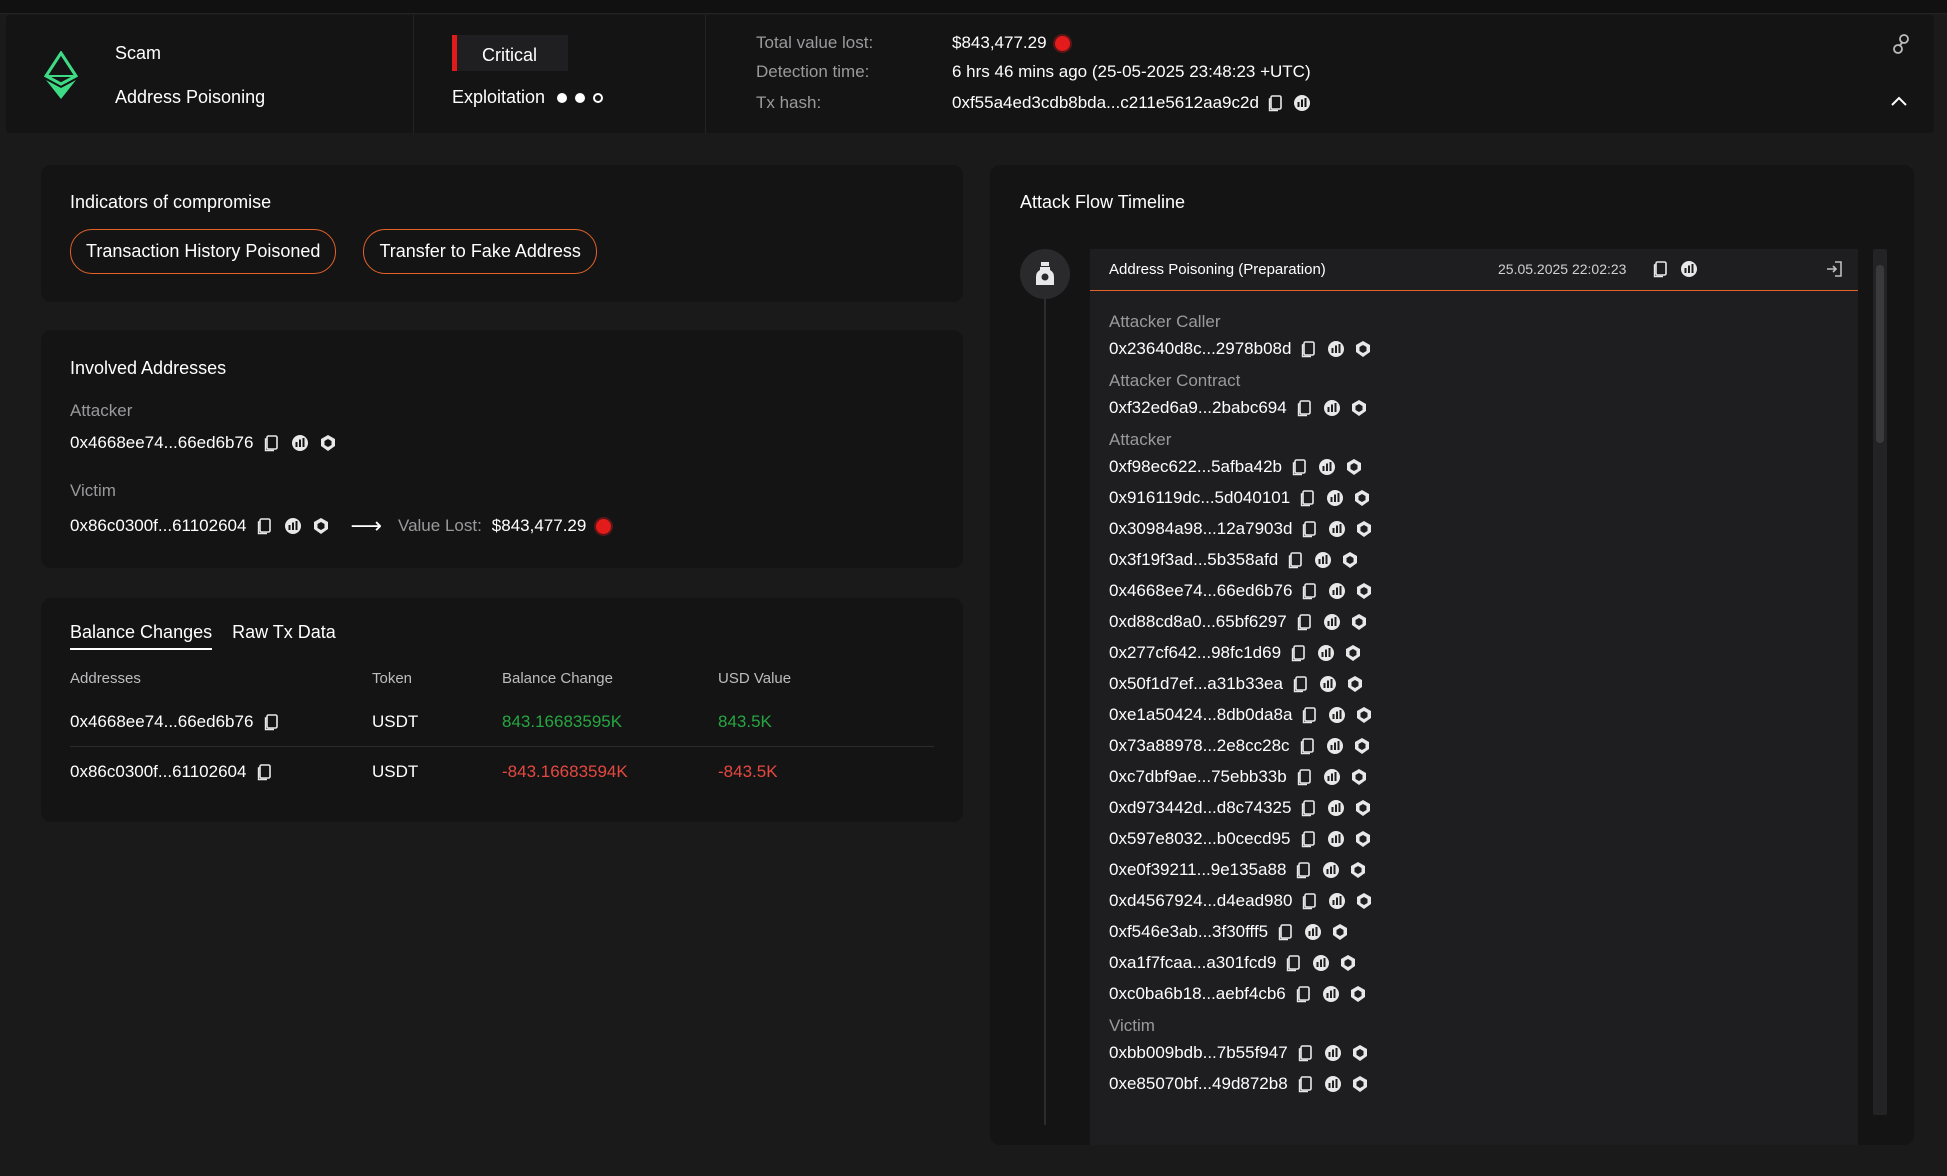 The image size is (1947, 1176). I want to click on scrollbar-thumb, so click(1880, 354).